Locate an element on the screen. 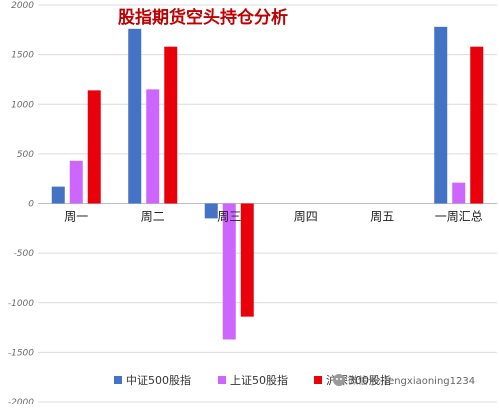 Image resolution: width=499 pixels, height=408 pixels. category-label: 周三 is located at coordinates (229, 217).